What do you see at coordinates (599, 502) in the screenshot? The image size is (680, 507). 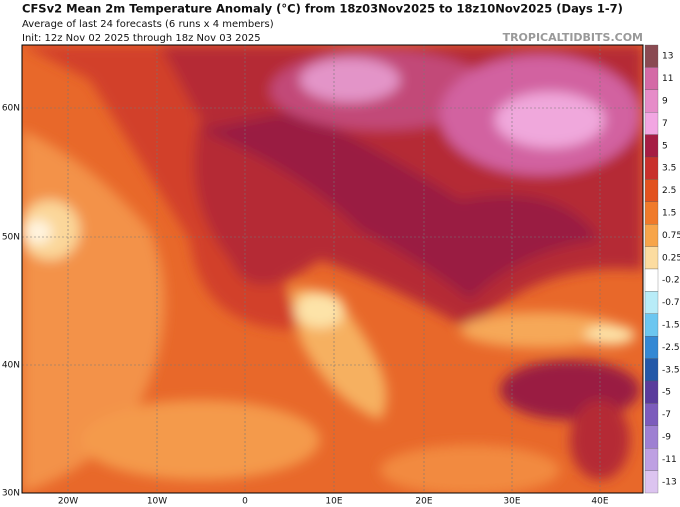 I see `lon-label: 40E` at bounding box center [599, 502].